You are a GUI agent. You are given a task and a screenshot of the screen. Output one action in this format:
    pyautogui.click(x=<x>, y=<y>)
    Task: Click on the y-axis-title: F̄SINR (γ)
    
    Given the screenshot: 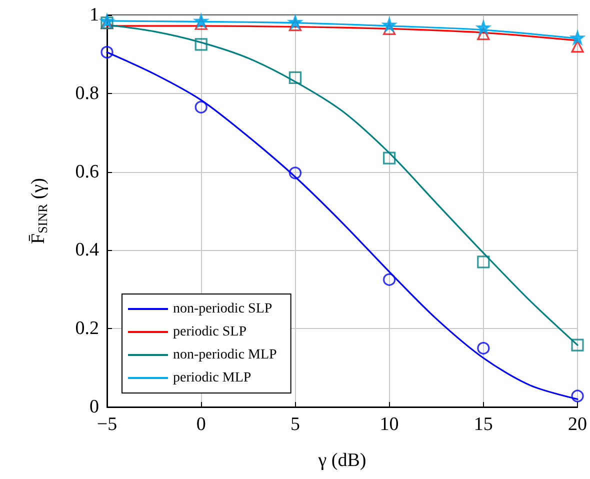 What is the action you would take?
    pyautogui.click(x=39, y=211)
    